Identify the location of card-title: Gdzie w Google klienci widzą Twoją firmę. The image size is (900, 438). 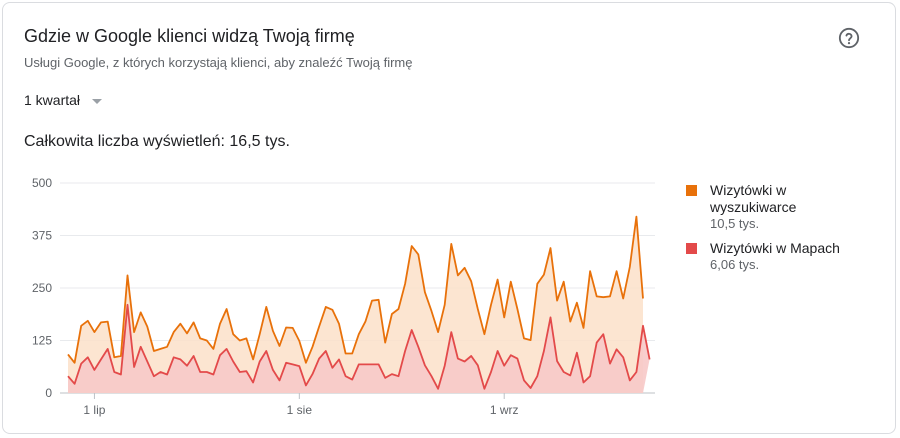
(189, 36).